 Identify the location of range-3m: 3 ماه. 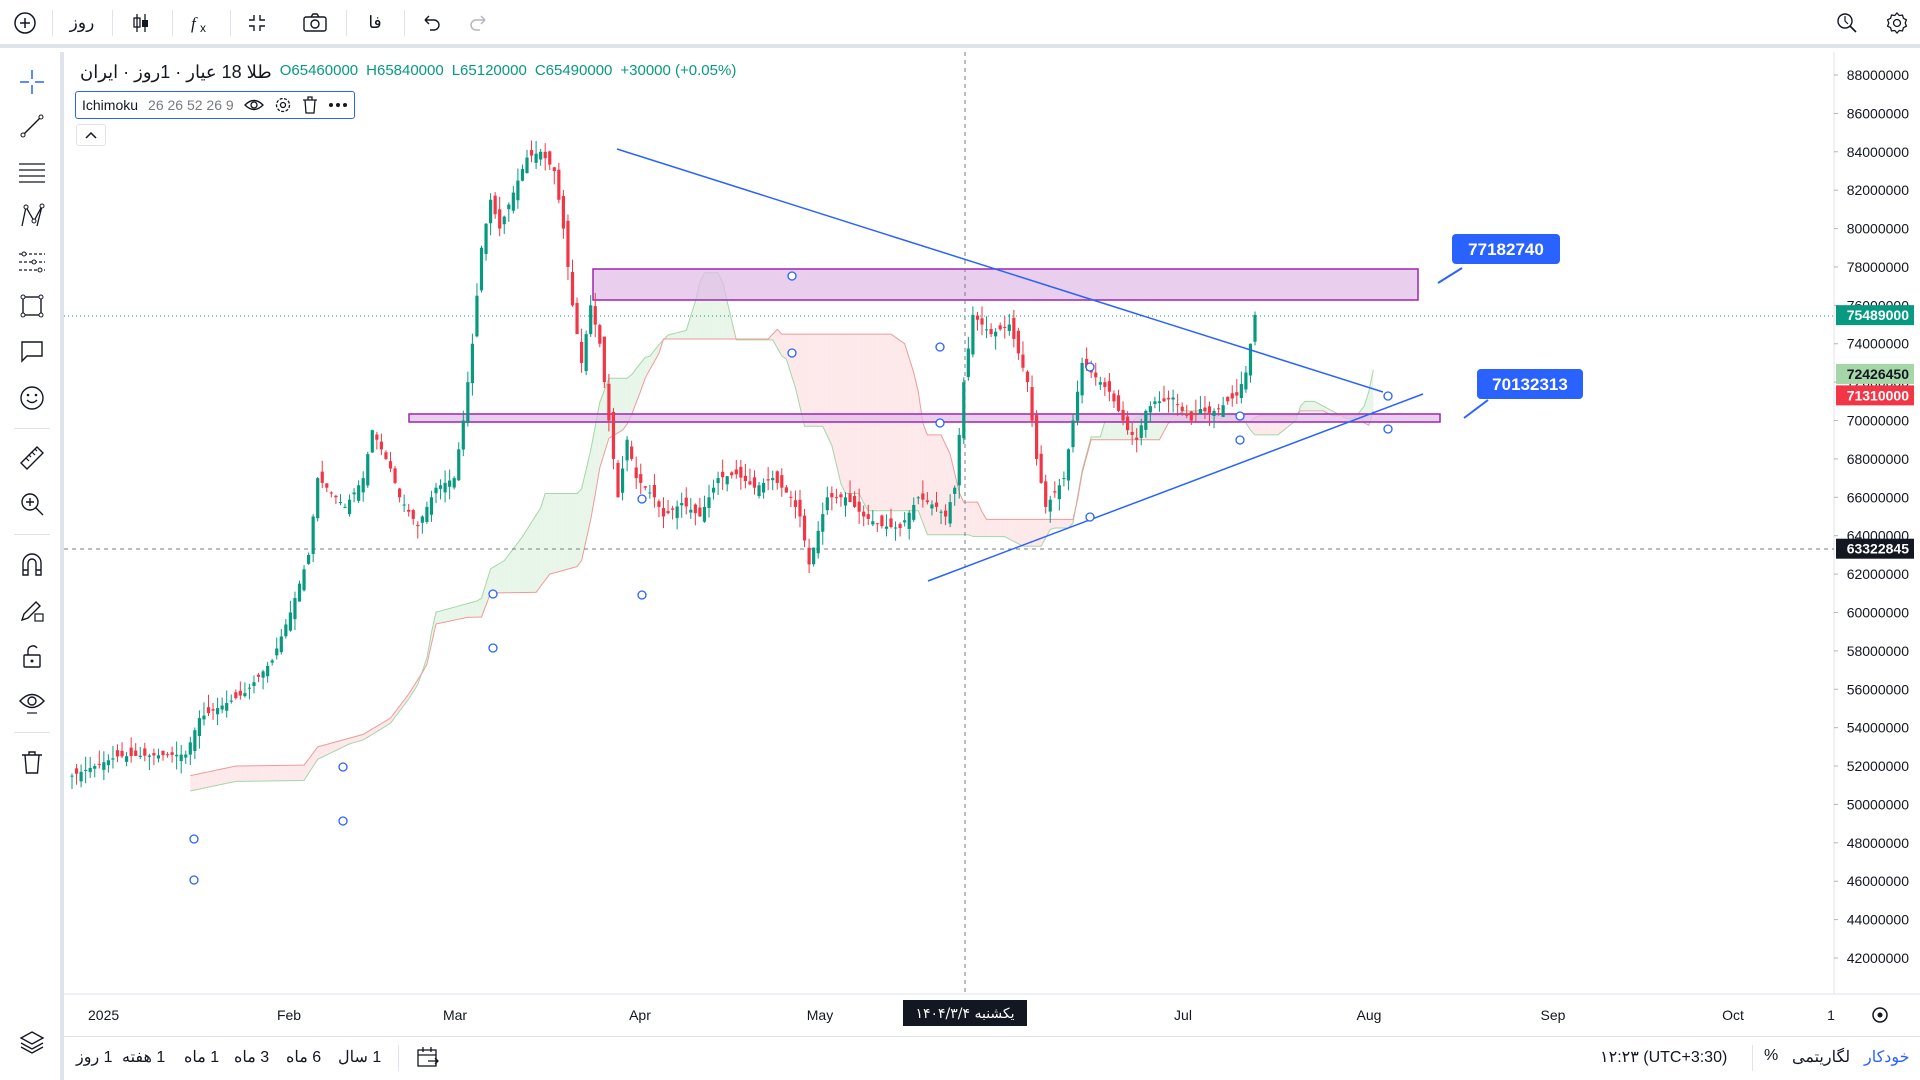
(252, 1057).